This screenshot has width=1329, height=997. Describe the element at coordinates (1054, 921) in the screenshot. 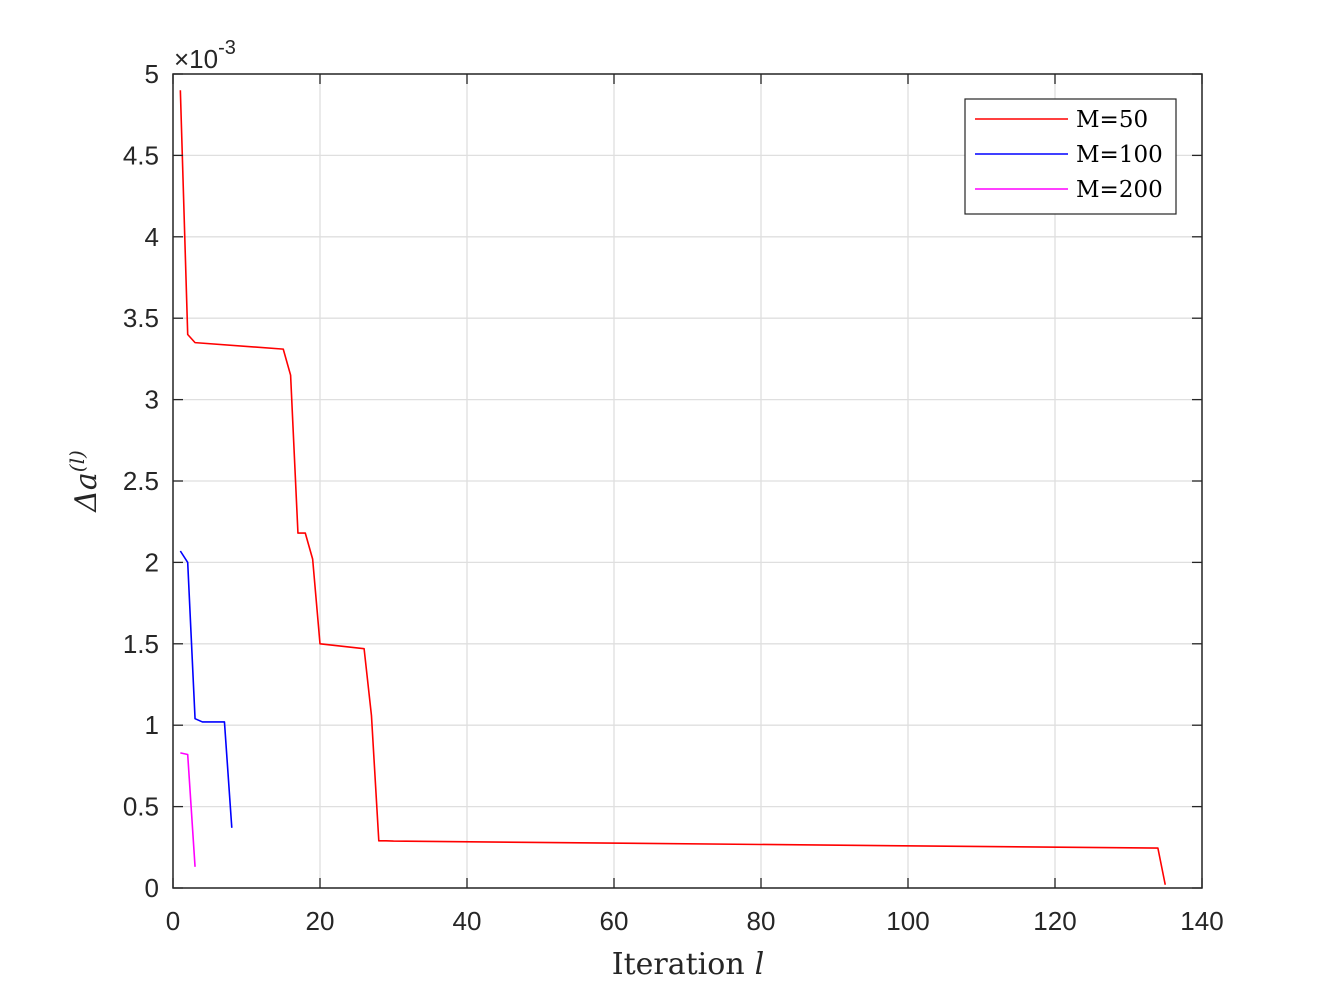

I see `x-tick-label: 120` at that location.